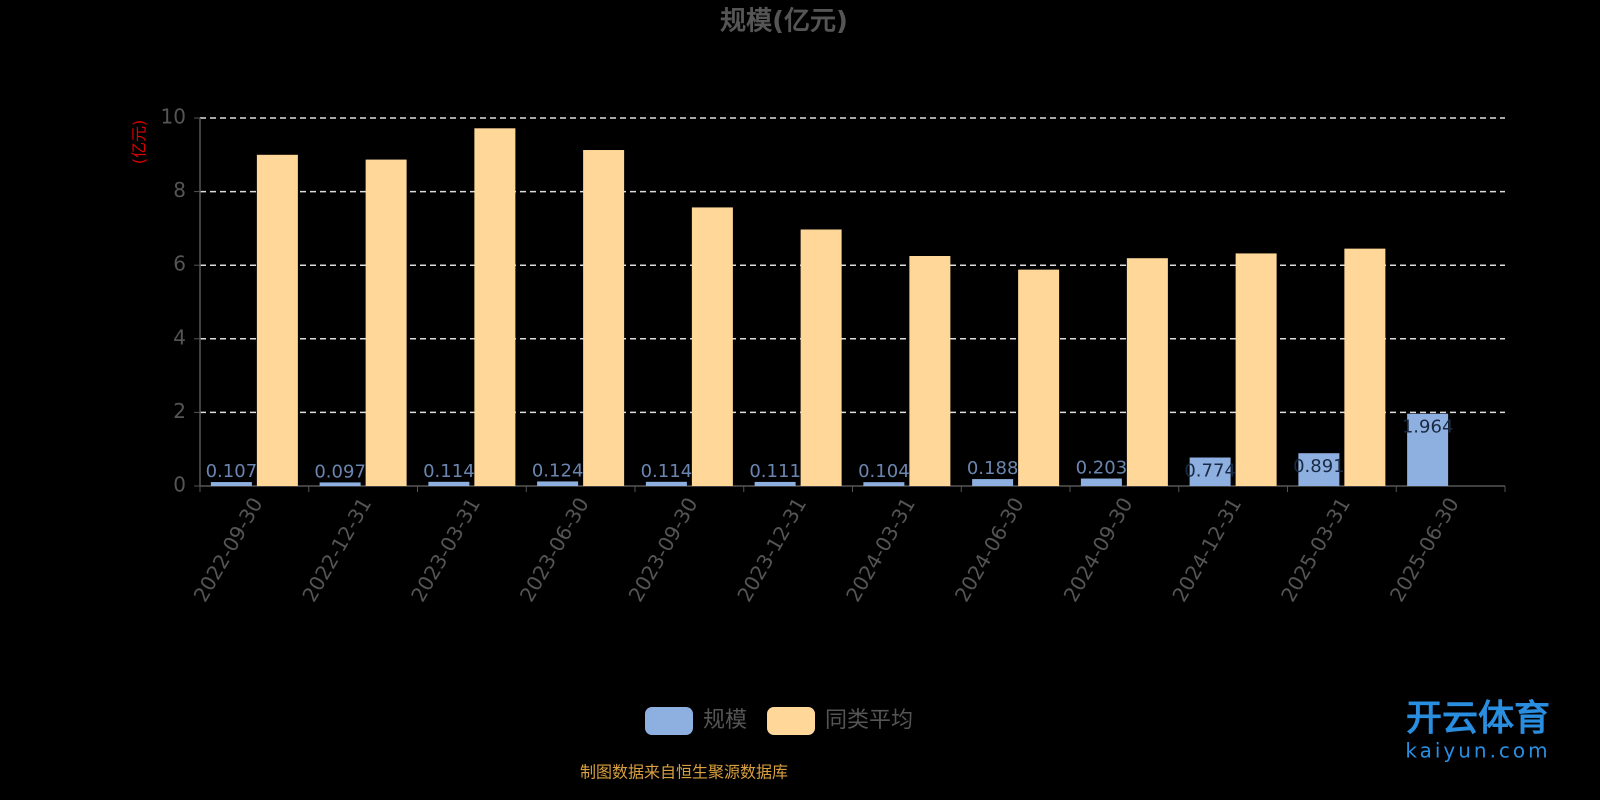 This screenshot has width=1600, height=800. Describe the element at coordinates (1102, 468) in the screenshot. I see `data-label: 0.203` at that location.